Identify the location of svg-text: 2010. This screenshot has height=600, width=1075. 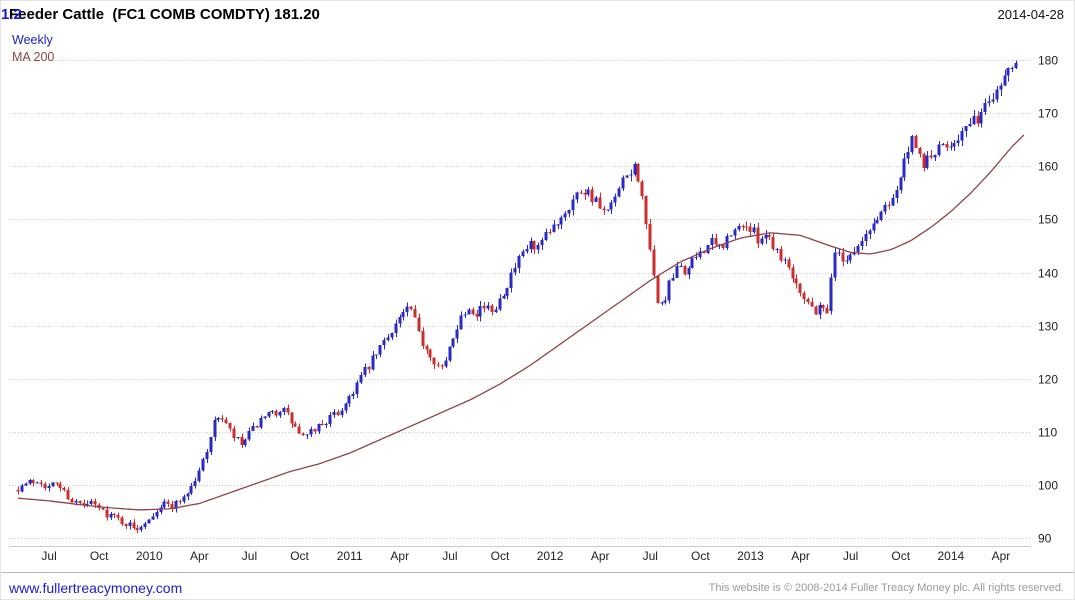
(149, 556).